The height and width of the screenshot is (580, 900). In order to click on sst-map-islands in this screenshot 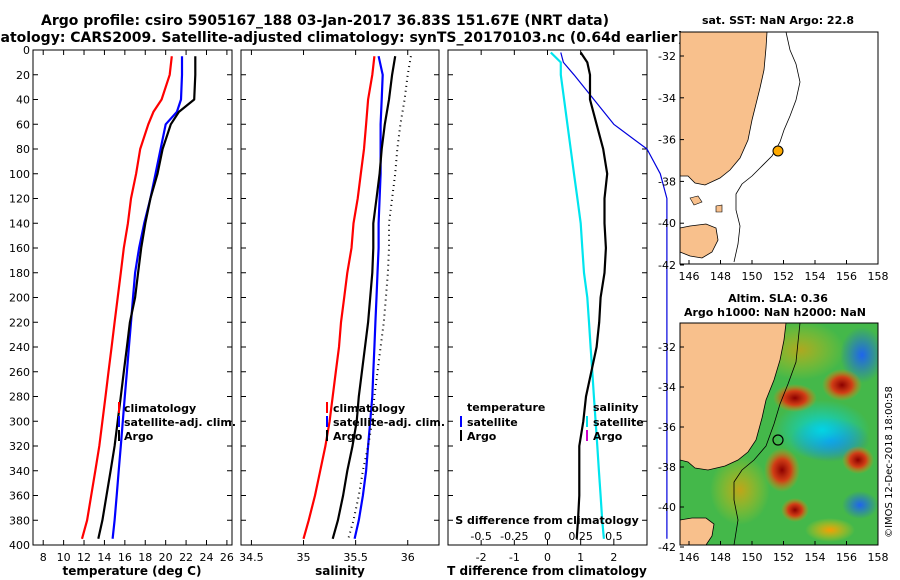, I will do `click(706, 204)`.